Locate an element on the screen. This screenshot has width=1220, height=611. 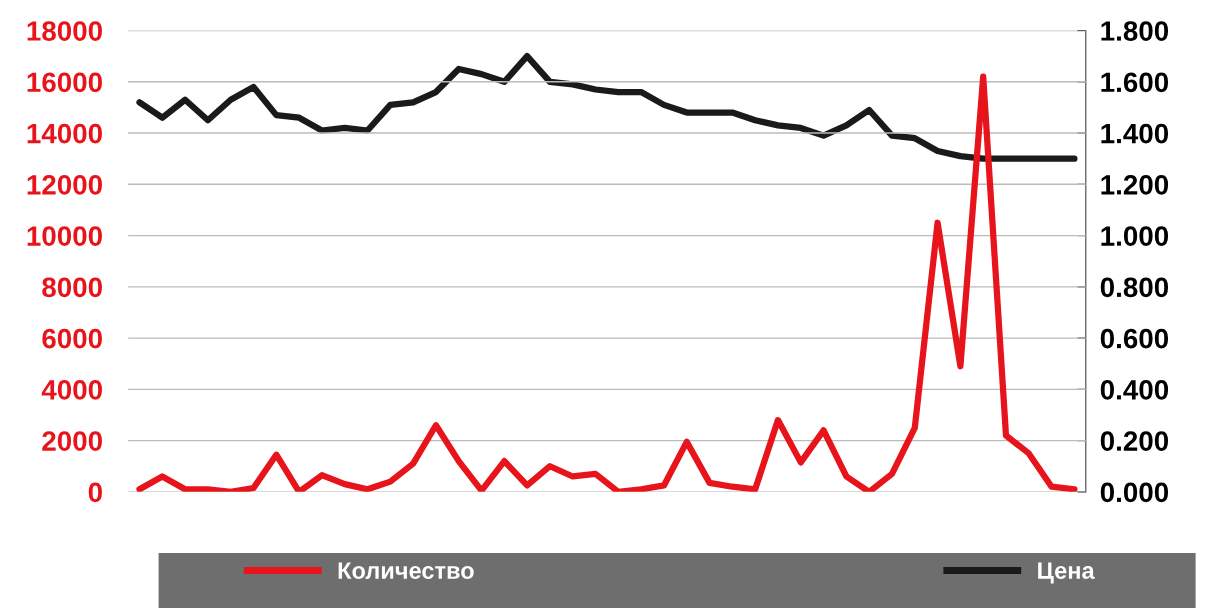
y-tick-label: 6000 is located at coordinates (72, 338).